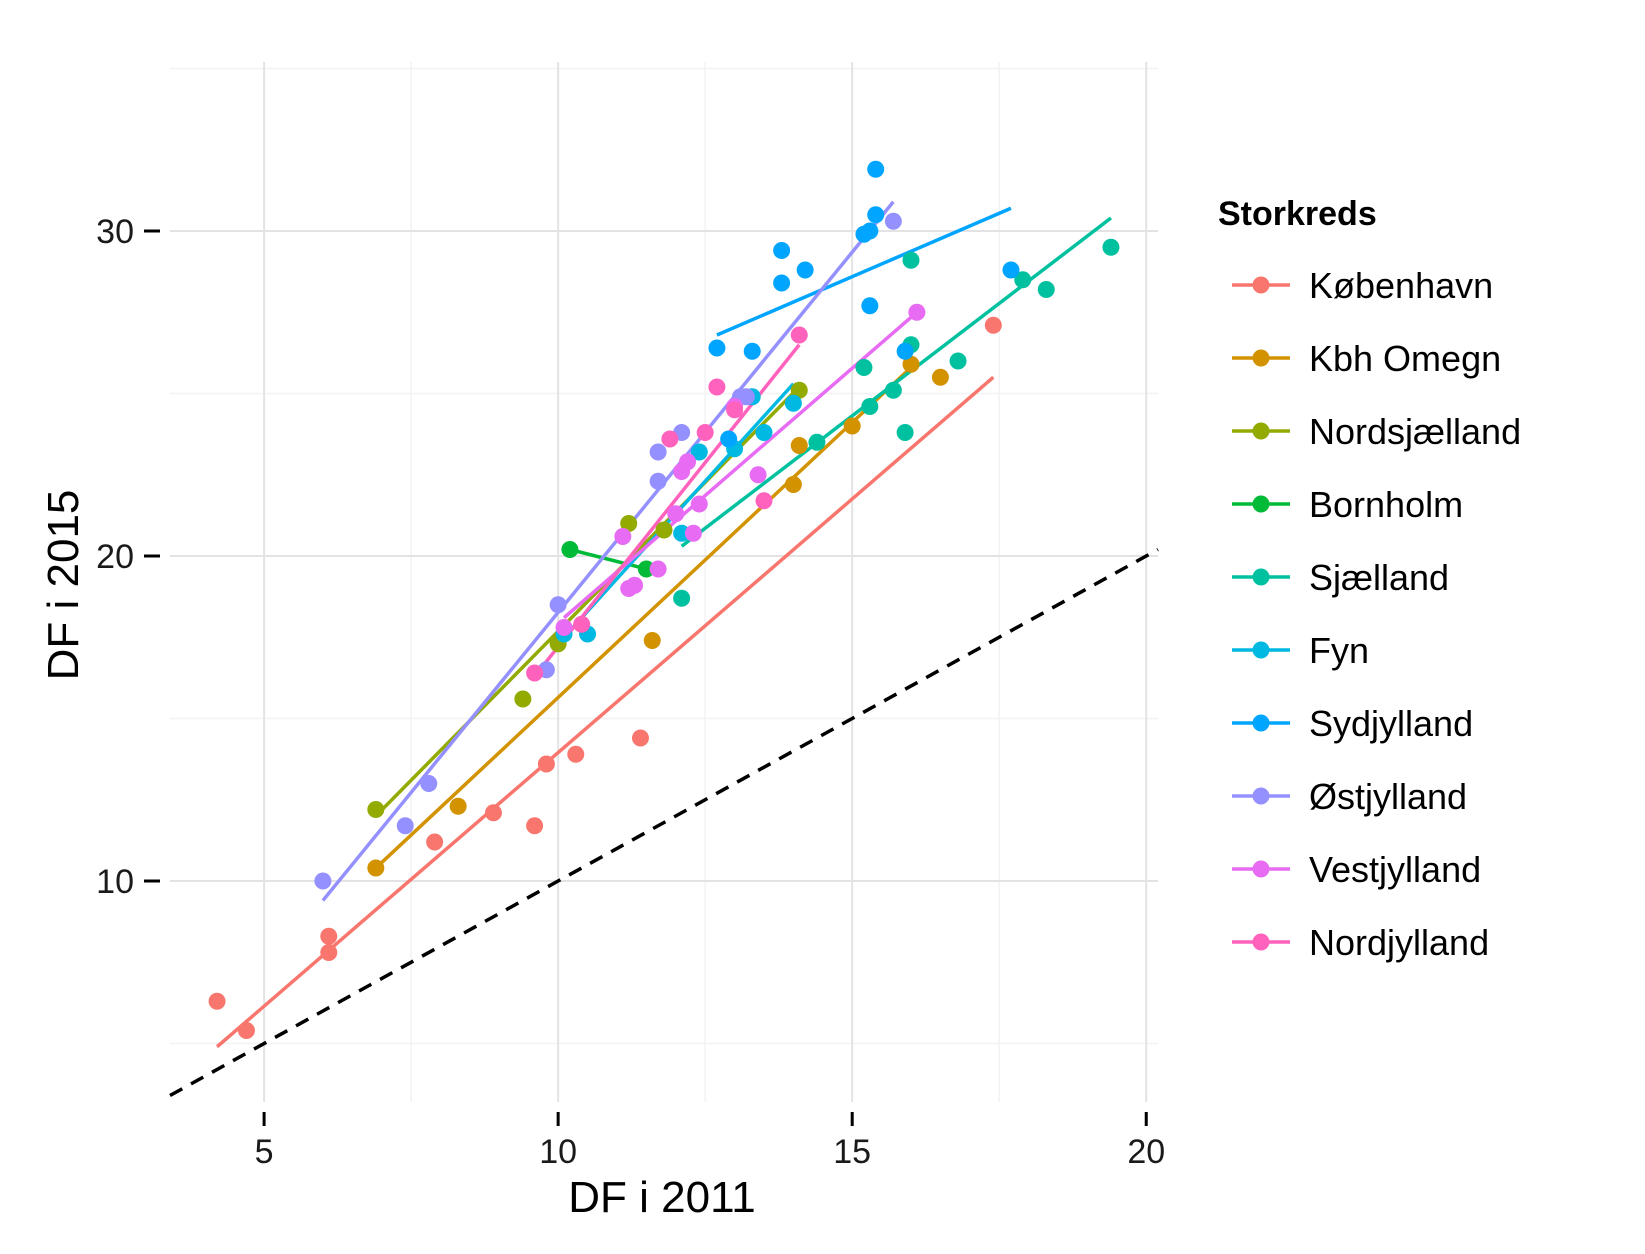 The width and height of the screenshot is (1645, 1254). Describe the element at coordinates (1399, 942) in the screenshot. I see `legend-label: Nordjylland` at that location.